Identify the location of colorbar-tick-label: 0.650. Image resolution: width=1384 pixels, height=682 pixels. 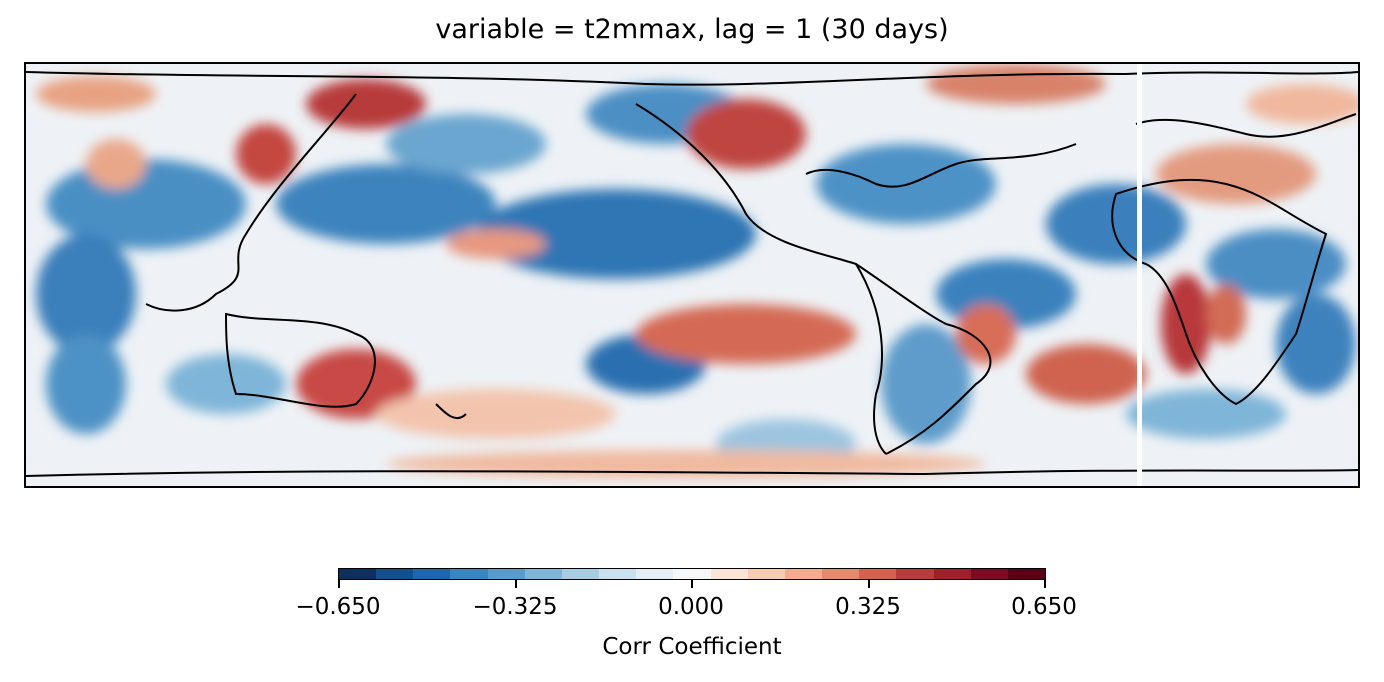
(1044, 607).